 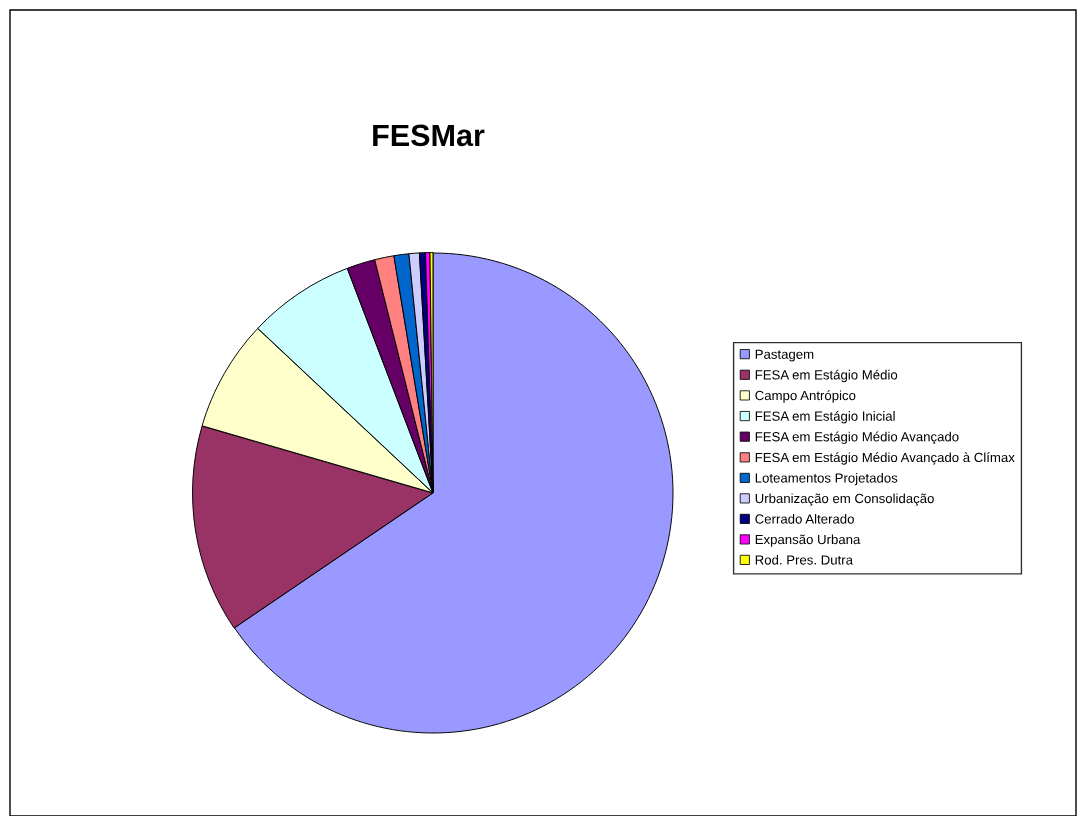 I want to click on legend-label: FESA em Estágio Médio, so click(x=826, y=376).